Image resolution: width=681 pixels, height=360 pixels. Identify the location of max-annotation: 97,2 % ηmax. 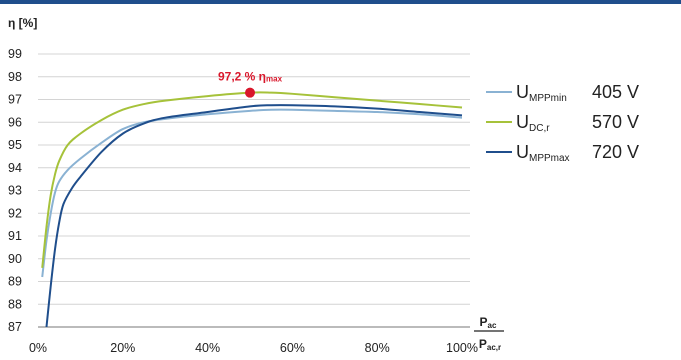
(250, 84).